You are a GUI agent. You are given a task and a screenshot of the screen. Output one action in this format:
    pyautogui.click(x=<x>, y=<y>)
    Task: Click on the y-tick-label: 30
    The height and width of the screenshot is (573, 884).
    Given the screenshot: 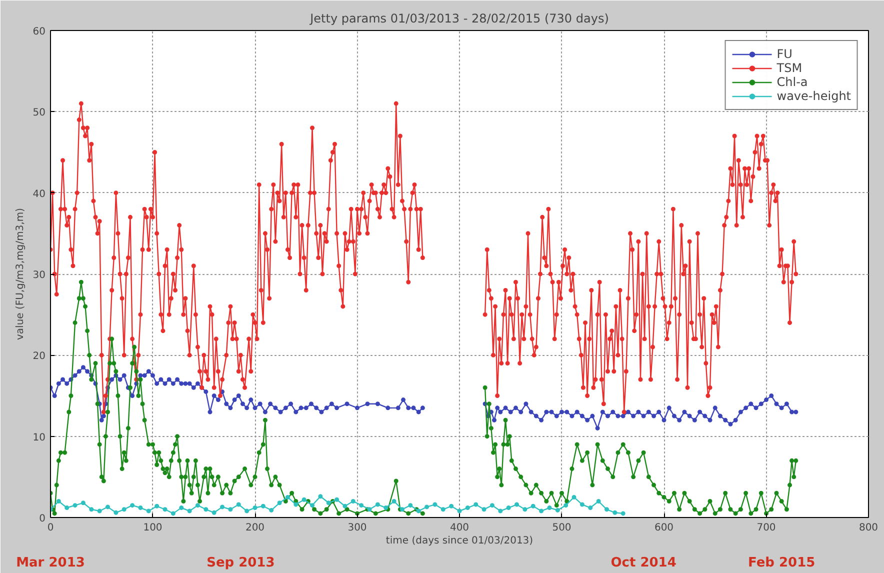 What is the action you would take?
    pyautogui.click(x=39, y=275)
    